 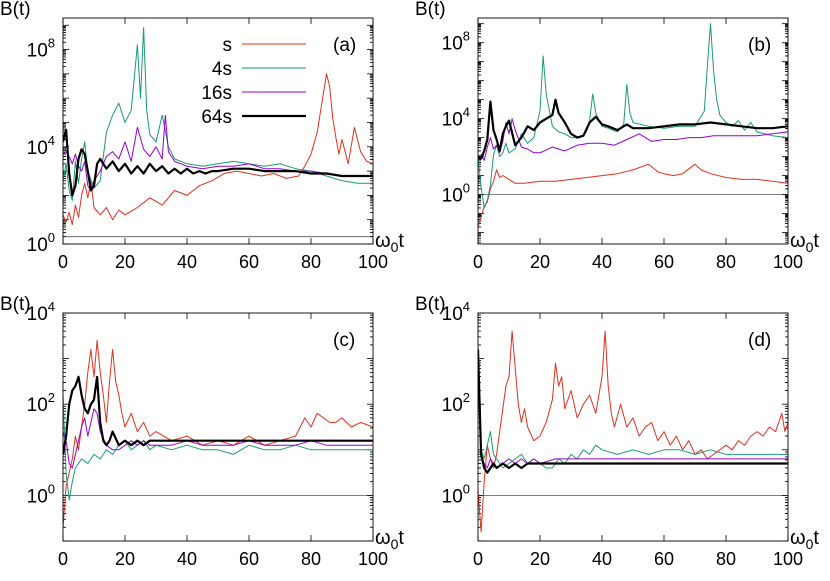 I want to click on legend-label-64s: 64s, so click(x=216, y=117).